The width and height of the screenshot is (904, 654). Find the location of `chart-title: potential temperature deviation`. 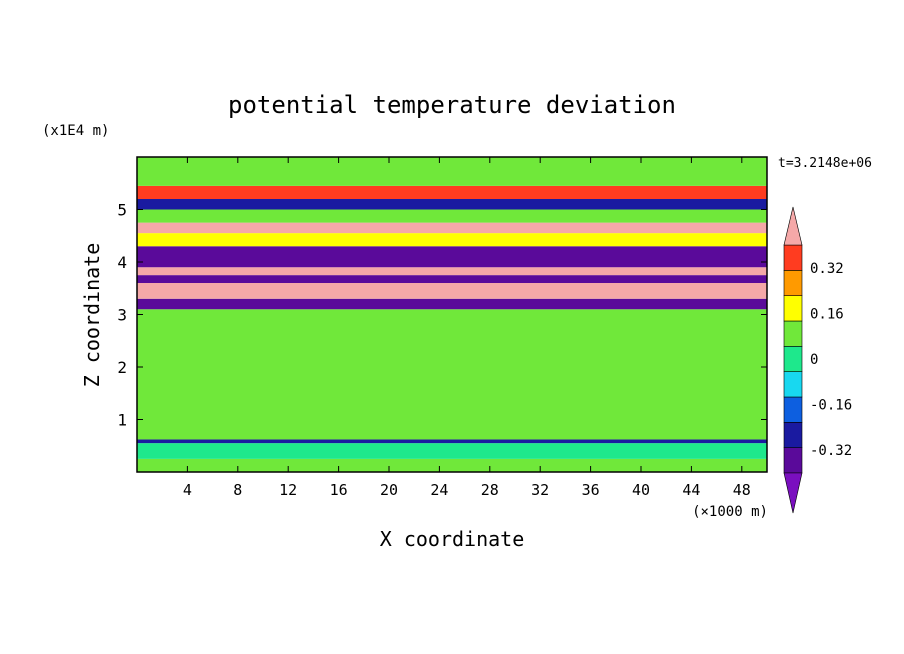

chart-title: potential temperature deviation is located at coordinates (452, 105).